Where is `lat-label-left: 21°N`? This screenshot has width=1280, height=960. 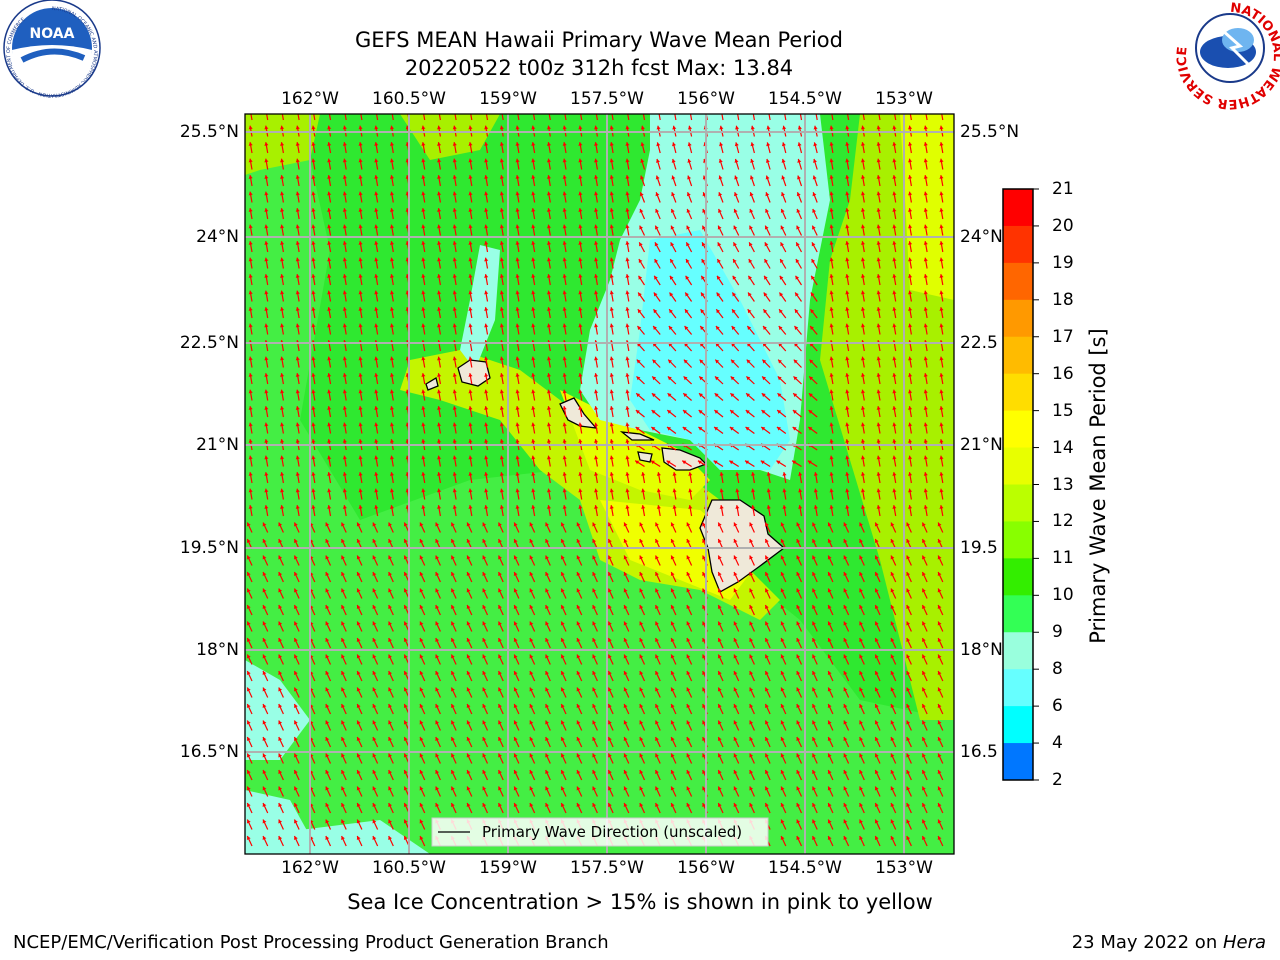 lat-label-left: 21°N is located at coordinates (217, 445).